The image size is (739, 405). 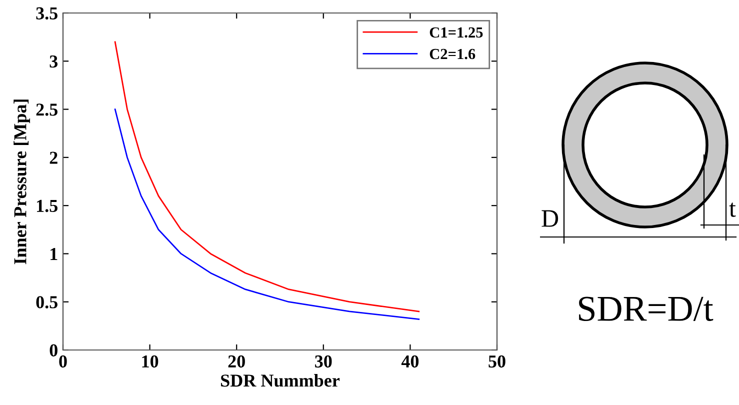 What do you see at coordinates (410, 361) in the screenshot?
I see `x-tick-label: 40` at bounding box center [410, 361].